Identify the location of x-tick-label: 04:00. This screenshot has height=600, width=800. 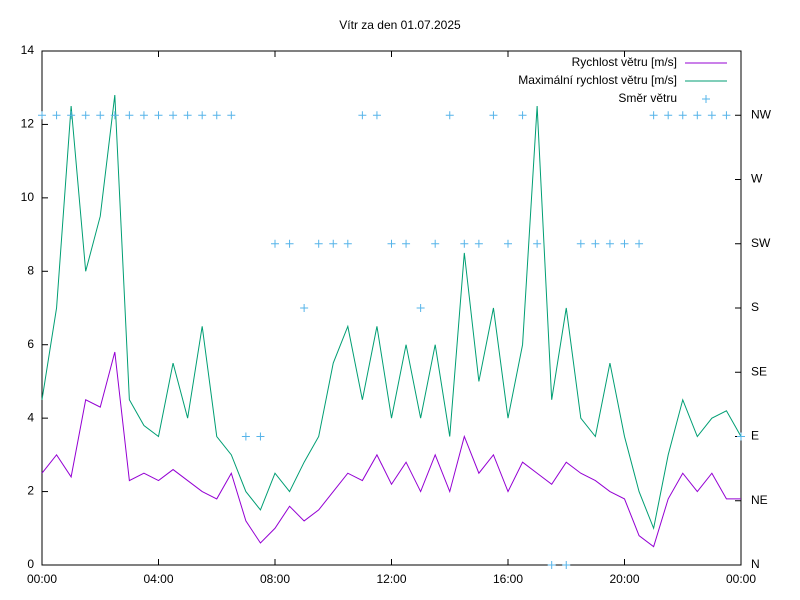
(158, 579).